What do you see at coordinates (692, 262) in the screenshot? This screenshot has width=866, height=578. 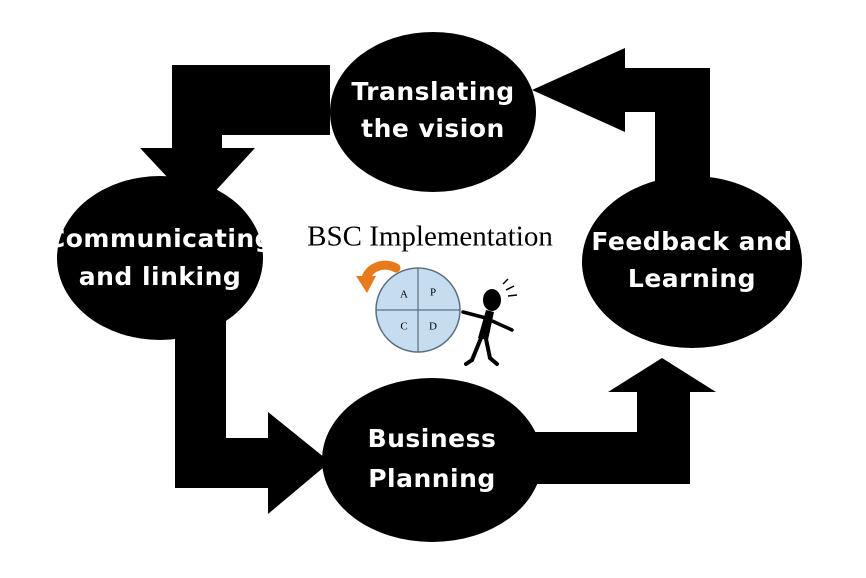 I see `node-feedback-learning: Feedback and Learning` at bounding box center [692, 262].